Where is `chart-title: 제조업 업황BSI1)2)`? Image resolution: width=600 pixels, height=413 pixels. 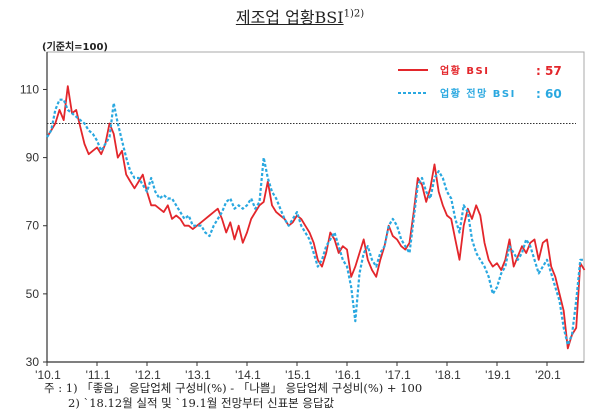
chart-title: 제조업 업황BSI1)2) is located at coordinates (300, 16).